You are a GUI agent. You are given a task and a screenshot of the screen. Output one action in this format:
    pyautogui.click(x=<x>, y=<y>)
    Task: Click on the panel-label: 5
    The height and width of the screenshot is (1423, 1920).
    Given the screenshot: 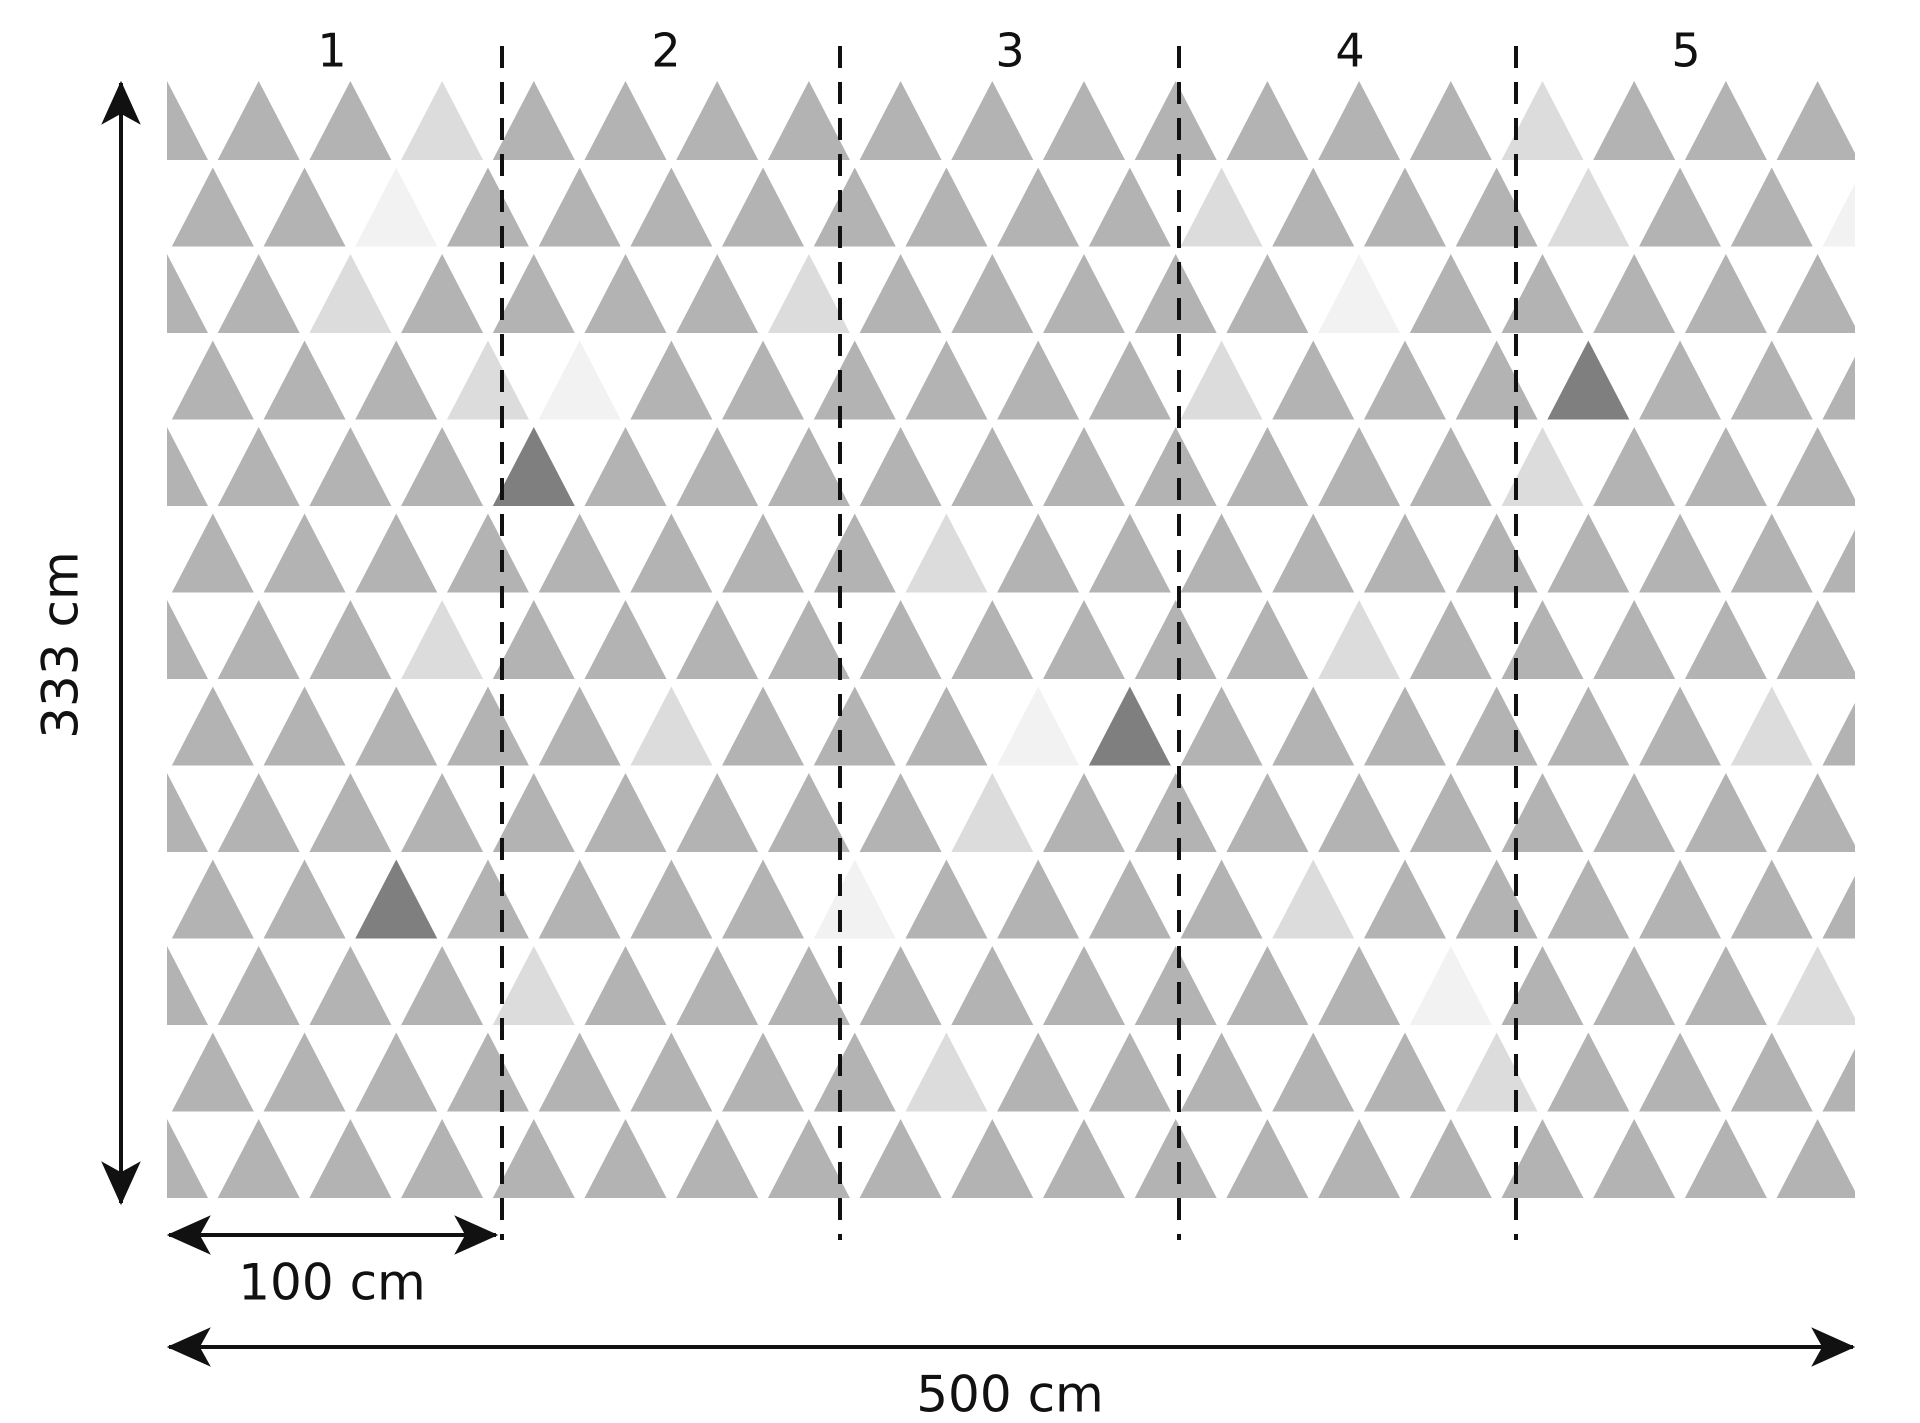 What is the action you would take?
    pyautogui.click(x=1685, y=51)
    